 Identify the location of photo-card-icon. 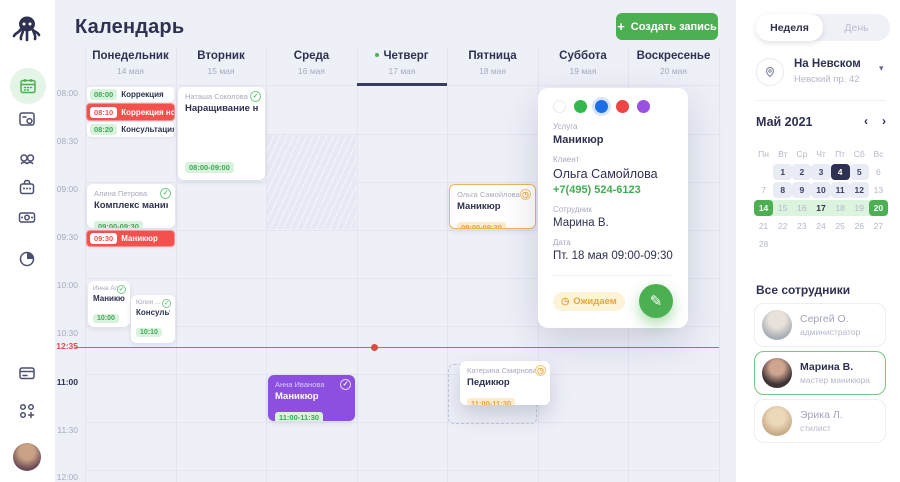
(27, 119).